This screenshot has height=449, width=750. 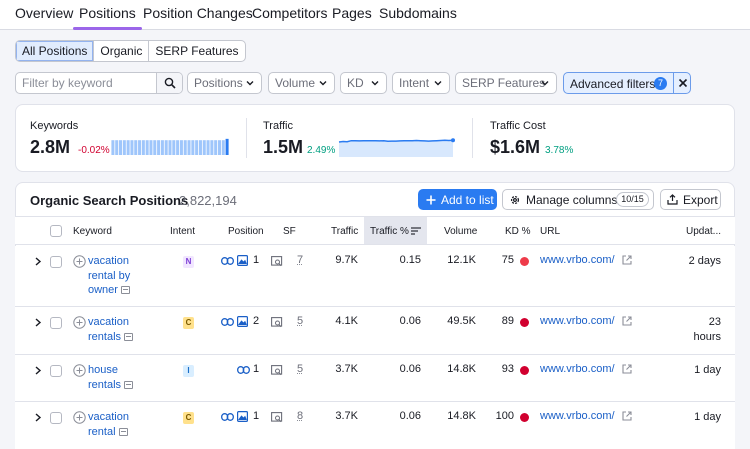 What do you see at coordinates (118, 329) in the screenshot?
I see `keyword-link: vacation rentals` at bounding box center [118, 329].